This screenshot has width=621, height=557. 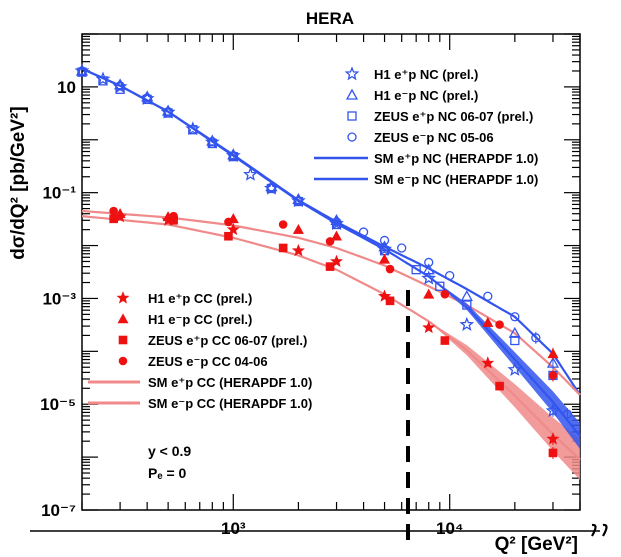 What do you see at coordinates (208, 361) in the screenshot?
I see `legend-label: ZEUS e⁻p CC 04-06` at bounding box center [208, 361].